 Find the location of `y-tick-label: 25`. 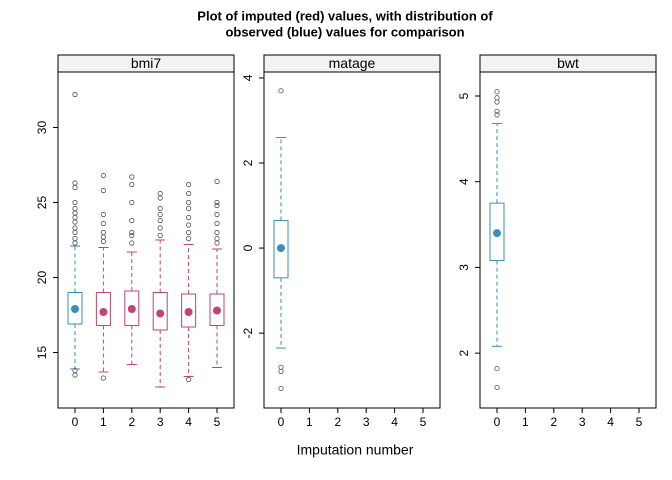

y-tick-label: 25 is located at coordinates (42, 203).